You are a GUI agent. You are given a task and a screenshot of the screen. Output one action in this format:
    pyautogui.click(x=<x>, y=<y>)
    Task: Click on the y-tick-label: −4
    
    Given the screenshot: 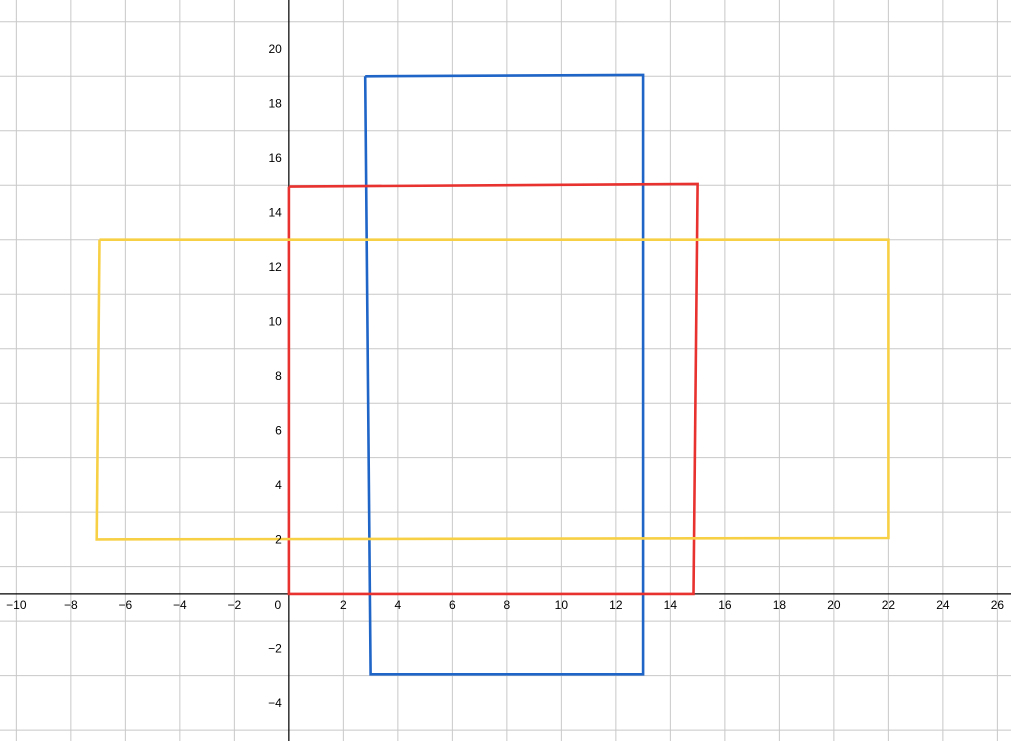 What is the action you would take?
    pyautogui.click(x=275, y=703)
    